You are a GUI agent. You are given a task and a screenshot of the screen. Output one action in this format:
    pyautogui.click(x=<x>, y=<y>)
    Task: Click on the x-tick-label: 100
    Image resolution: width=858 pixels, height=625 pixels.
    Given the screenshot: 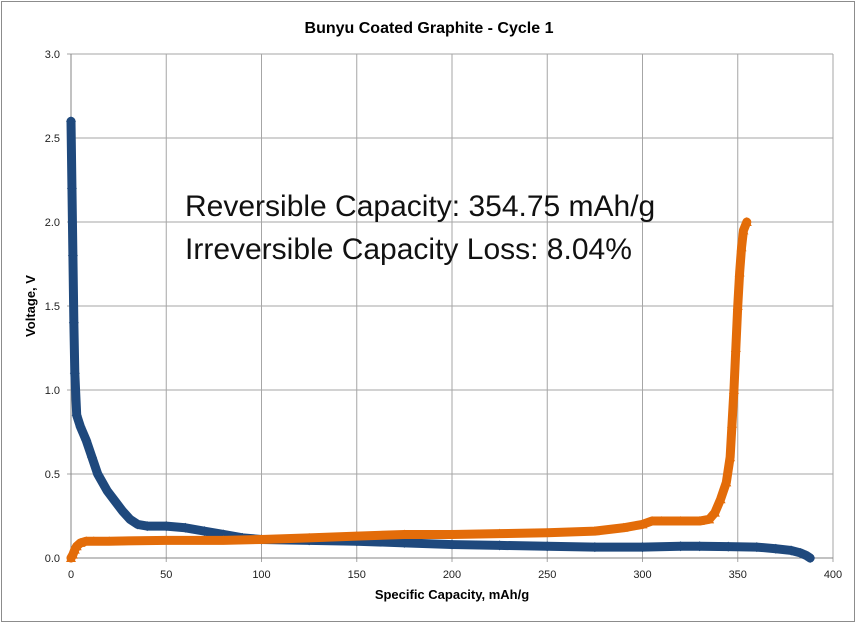 What is the action you would take?
    pyautogui.click(x=261, y=575)
    